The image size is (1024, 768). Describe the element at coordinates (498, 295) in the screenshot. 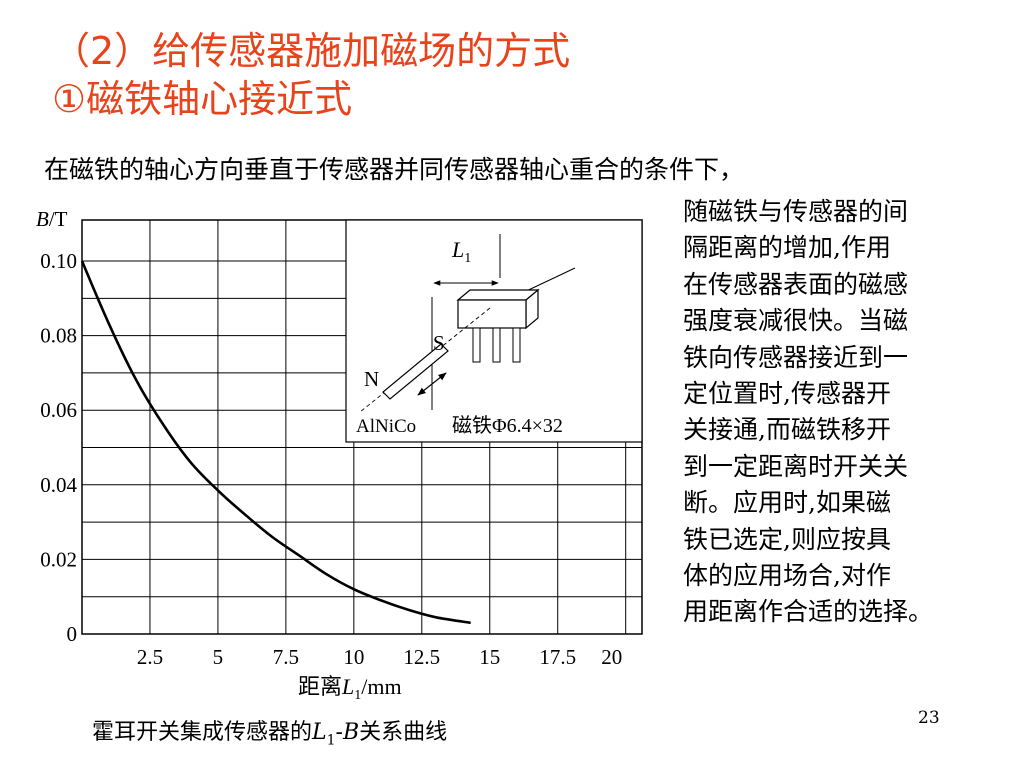

I see `sensor-top` at that location.